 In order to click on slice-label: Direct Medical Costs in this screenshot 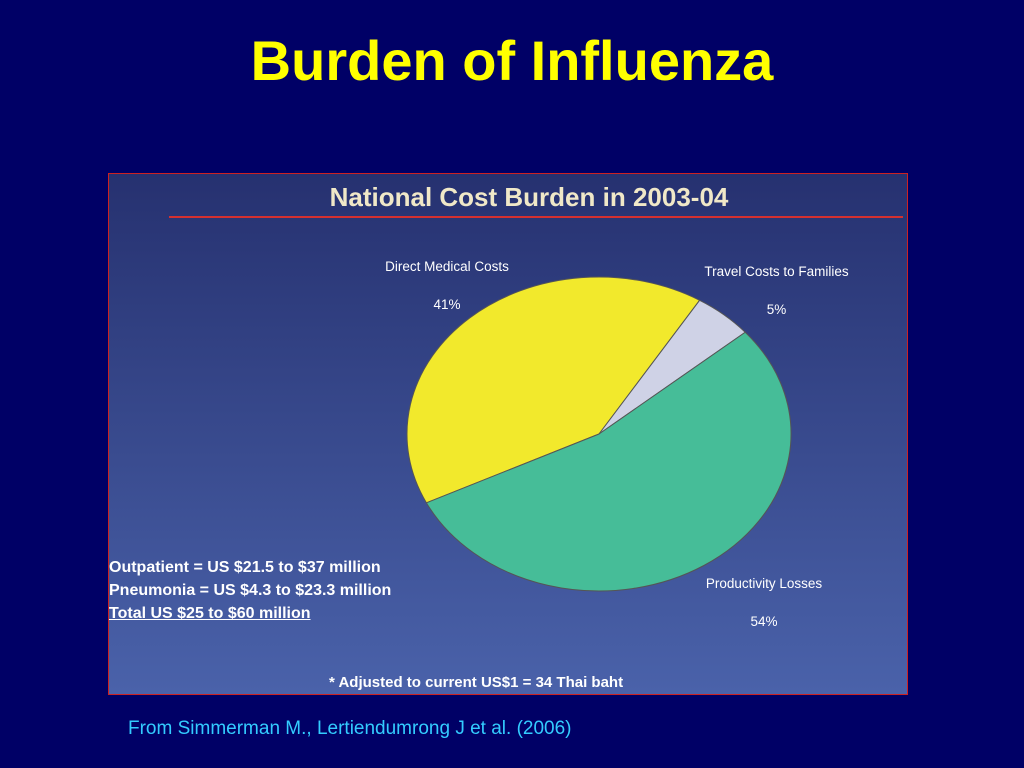, I will do `click(447, 266)`.